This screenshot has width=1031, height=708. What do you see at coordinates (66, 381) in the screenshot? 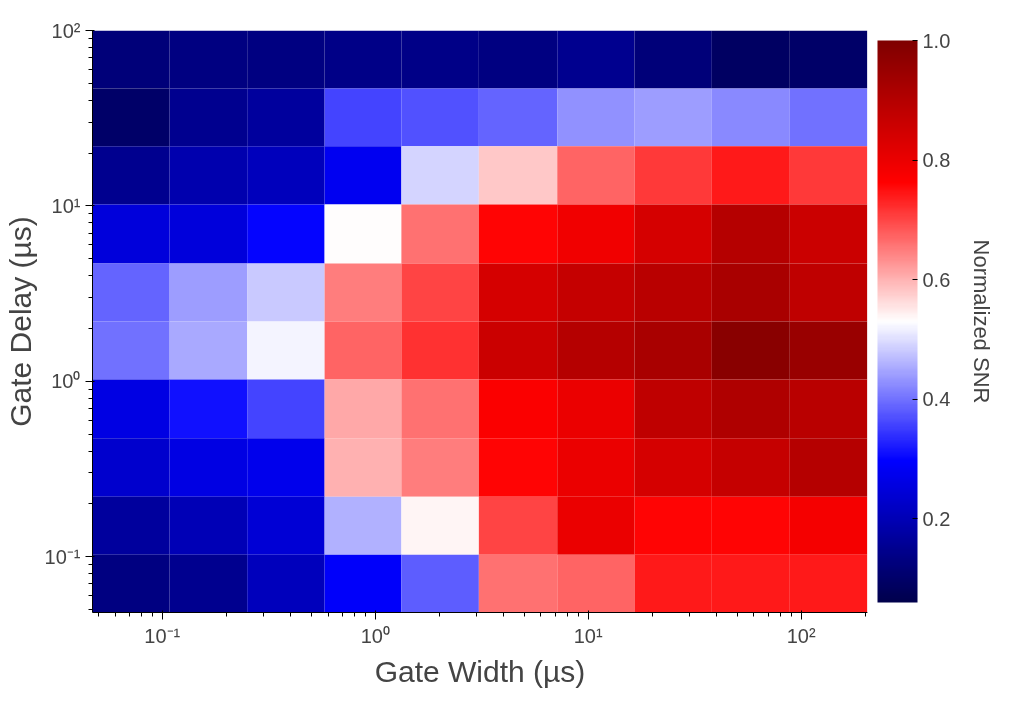
I see `y-tick-label: 10⁰` at bounding box center [66, 381].